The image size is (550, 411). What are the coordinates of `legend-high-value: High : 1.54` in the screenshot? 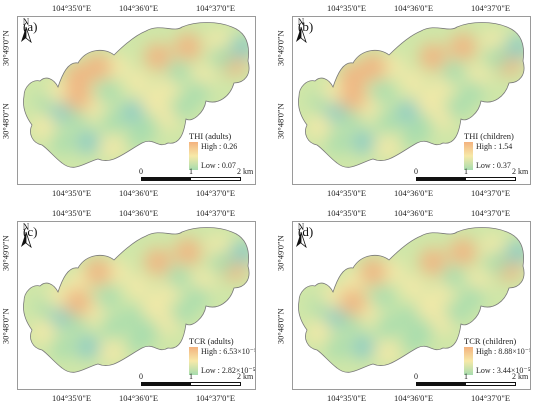 It's located at (494, 146).